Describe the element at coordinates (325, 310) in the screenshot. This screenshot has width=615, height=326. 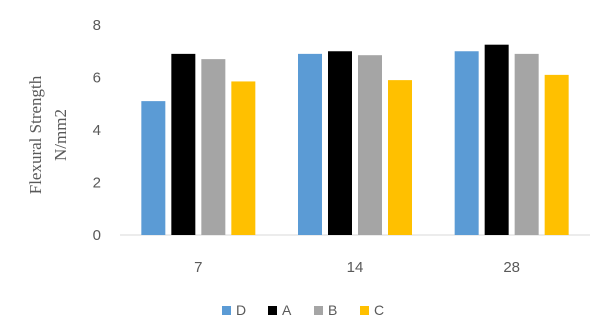
I see `legend-item-b: B` at that location.